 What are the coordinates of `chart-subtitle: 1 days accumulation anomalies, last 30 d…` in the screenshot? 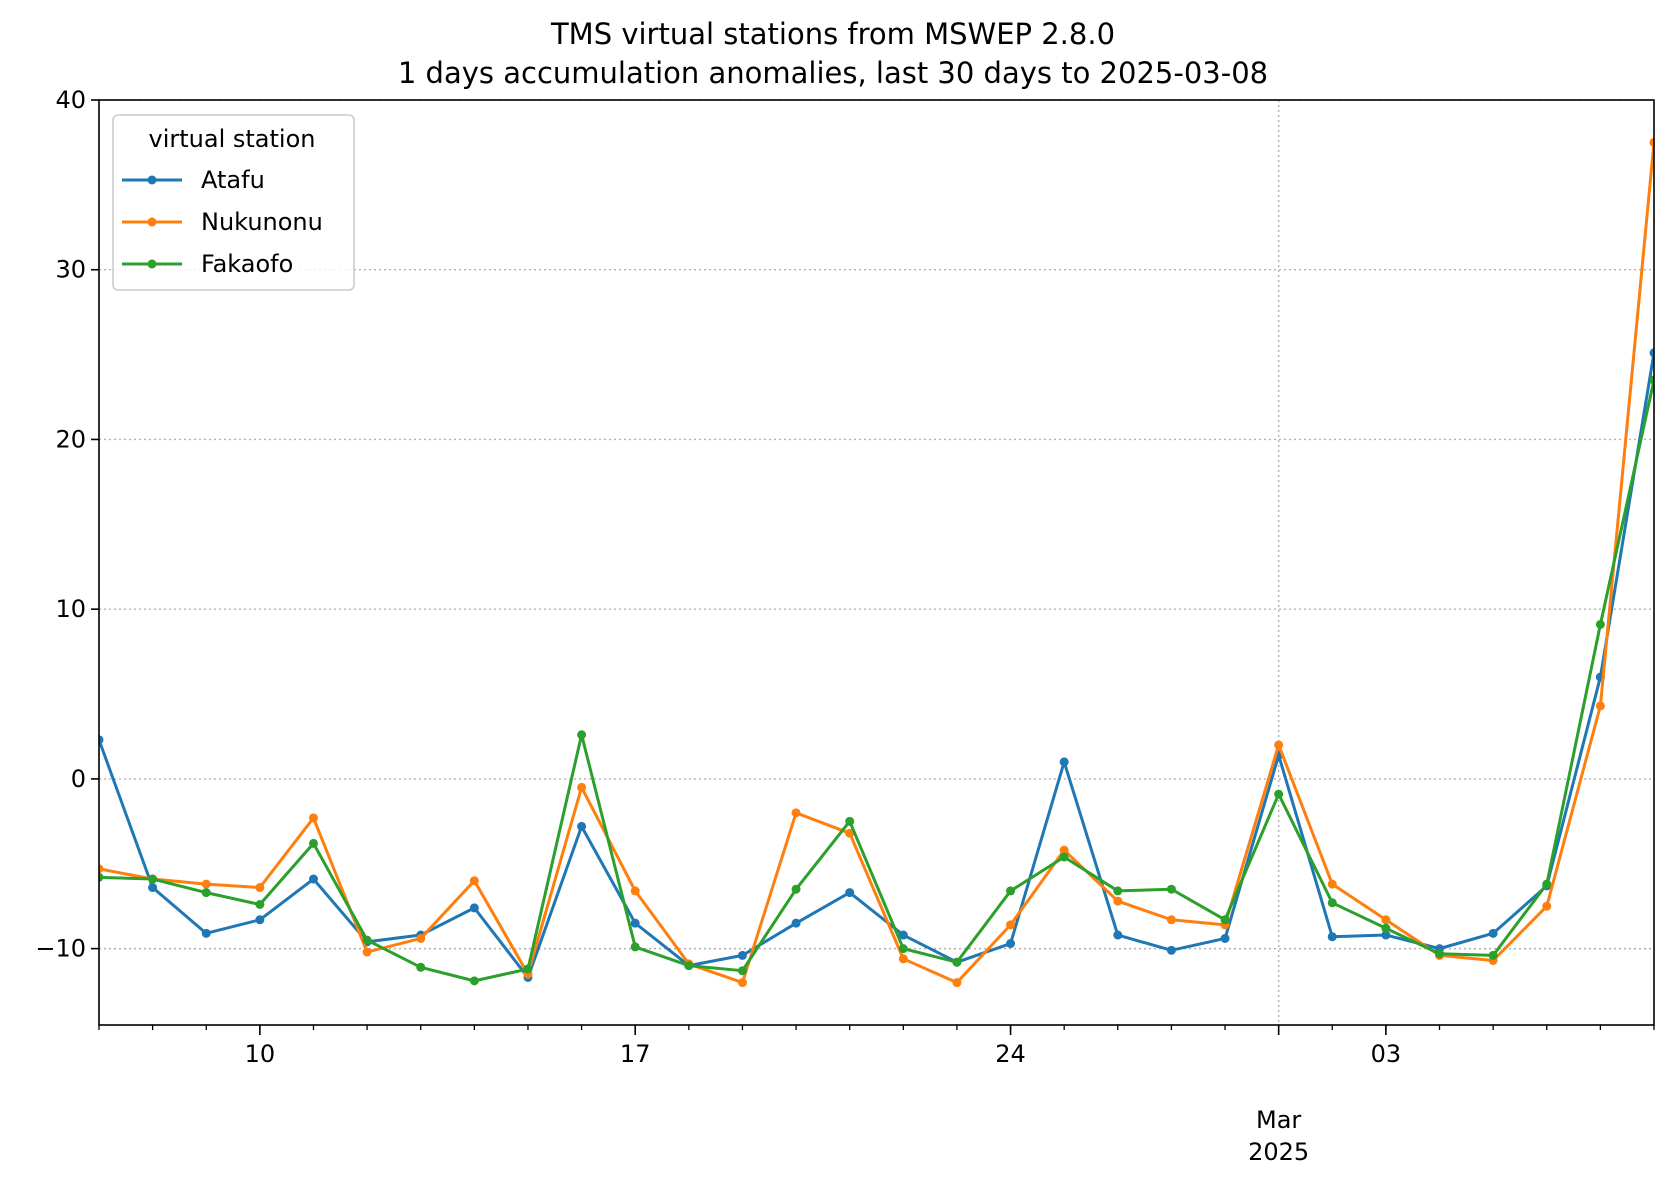 It's located at (833, 73).